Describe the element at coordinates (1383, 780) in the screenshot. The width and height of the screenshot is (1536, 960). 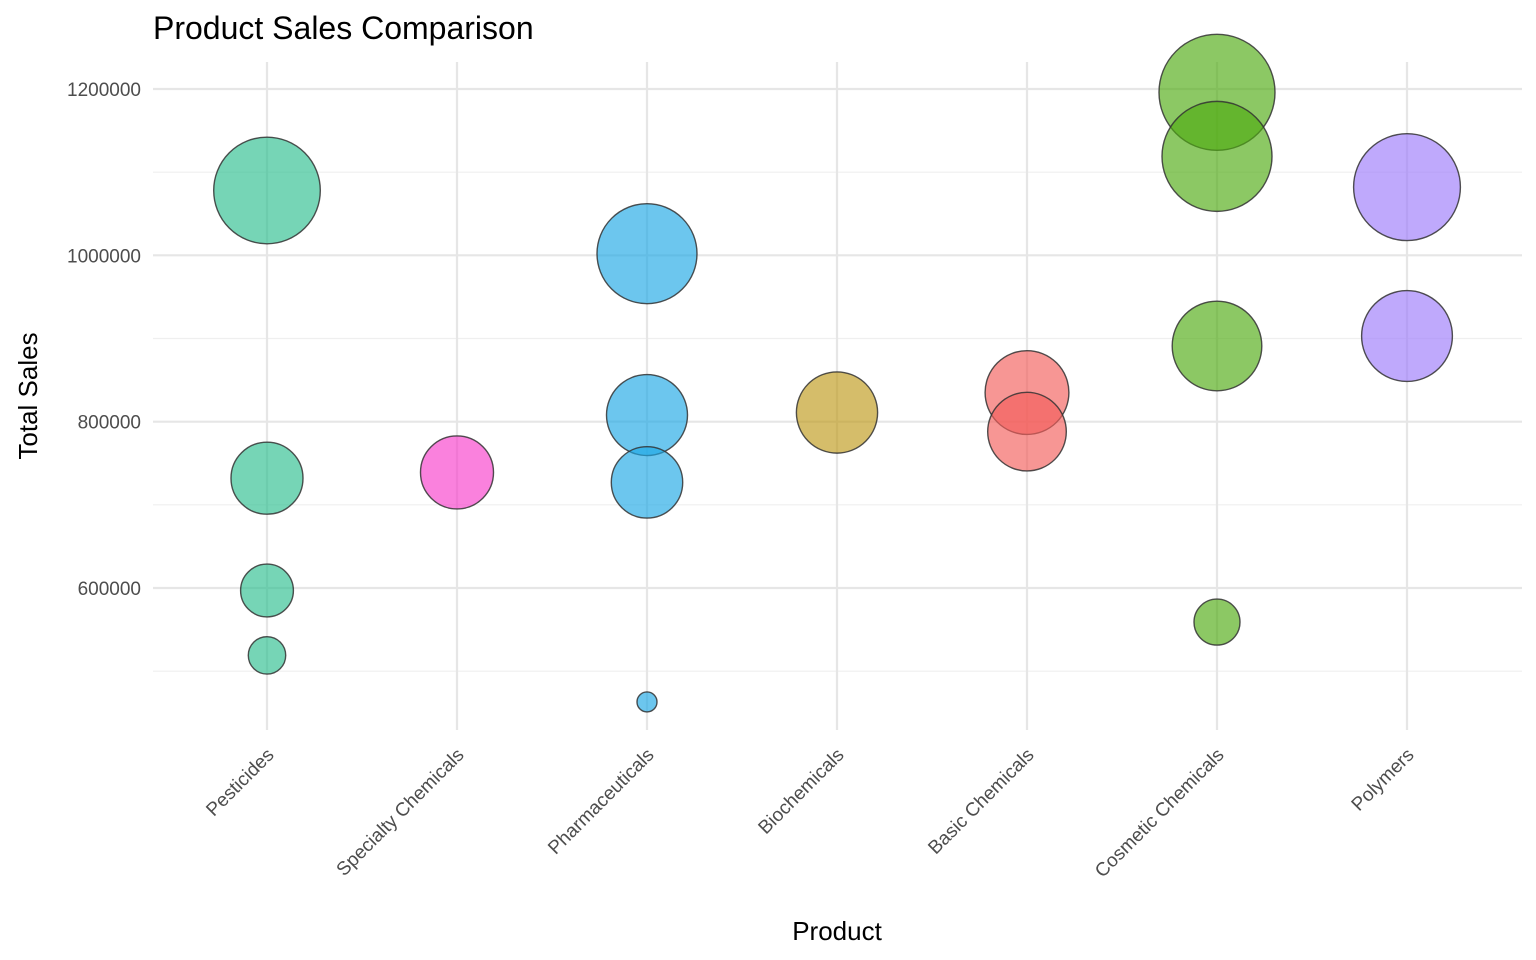
I see `x-tick-label: Polymers` at that location.